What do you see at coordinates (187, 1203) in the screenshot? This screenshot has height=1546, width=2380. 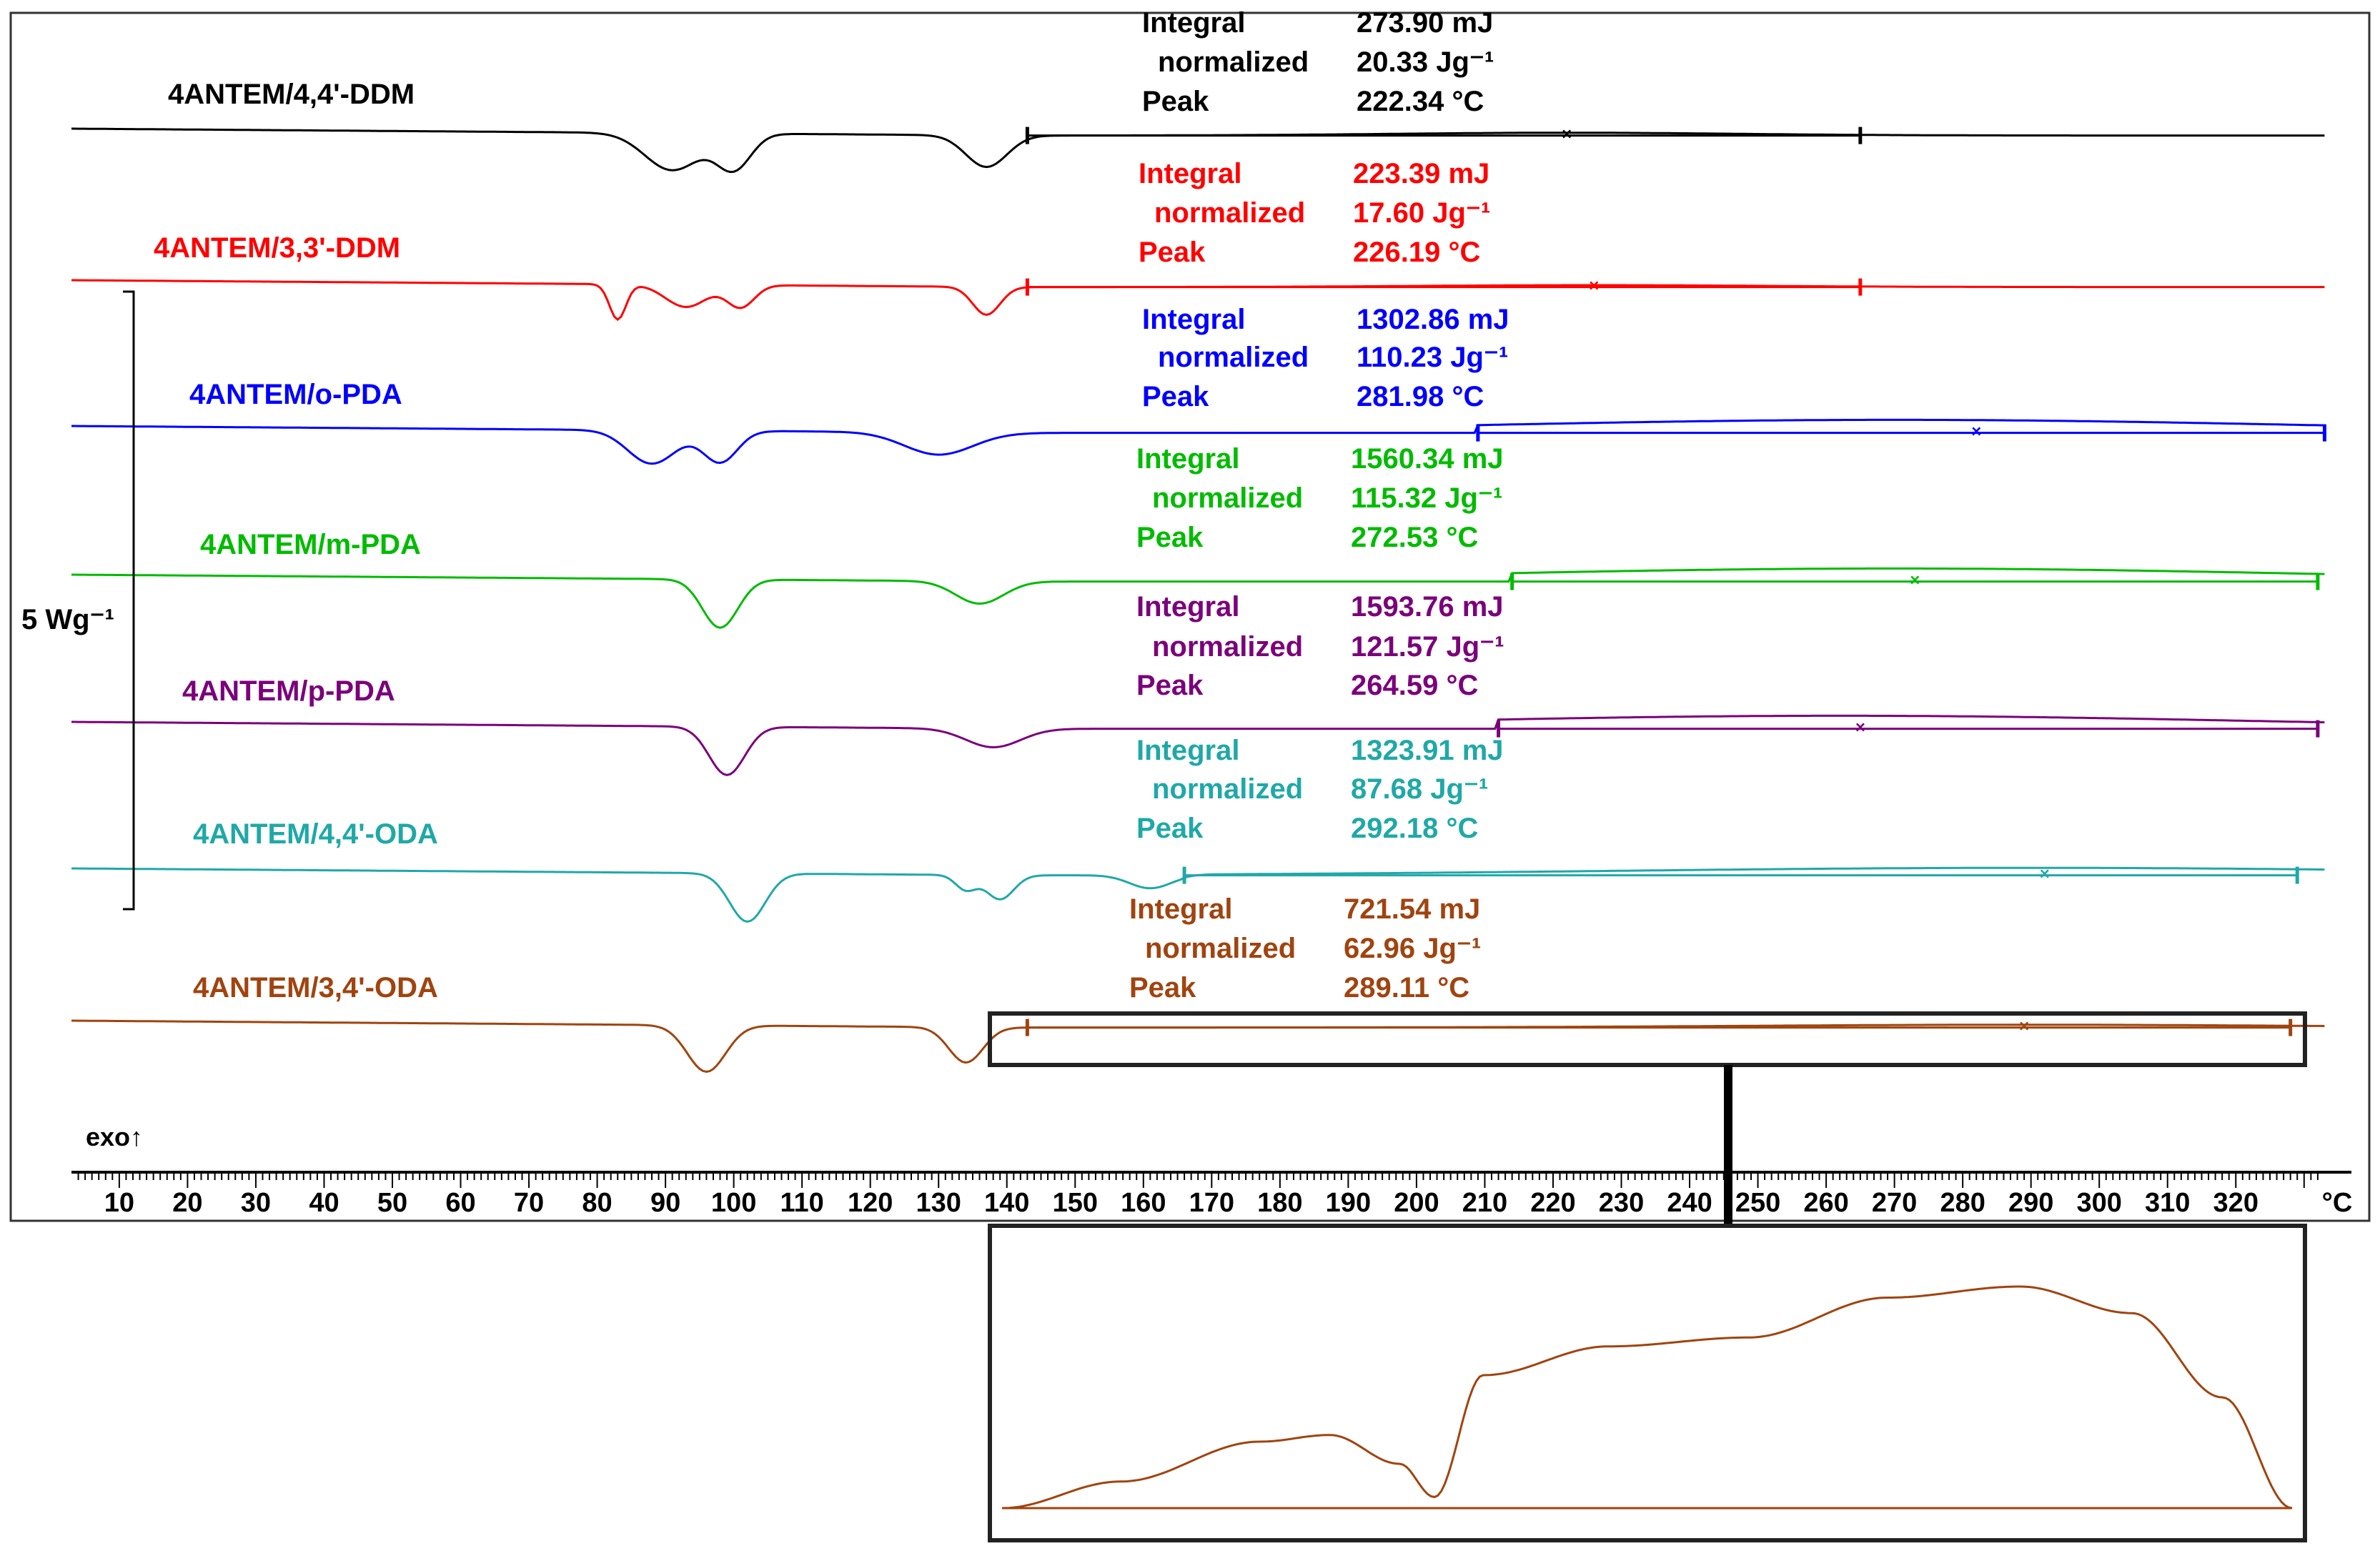 I see `x-tick-label: 20` at bounding box center [187, 1203].